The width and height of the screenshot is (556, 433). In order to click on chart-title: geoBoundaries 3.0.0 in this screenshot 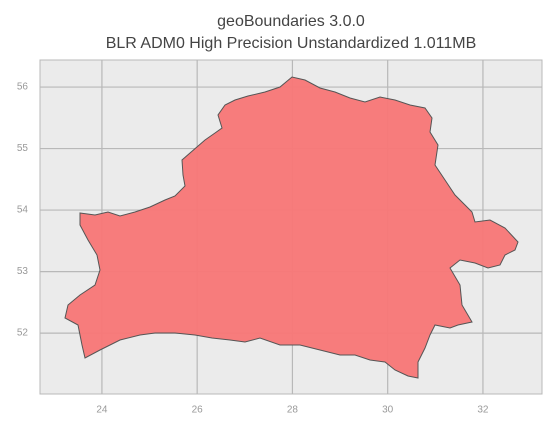, I will do `click(291, 21)`.